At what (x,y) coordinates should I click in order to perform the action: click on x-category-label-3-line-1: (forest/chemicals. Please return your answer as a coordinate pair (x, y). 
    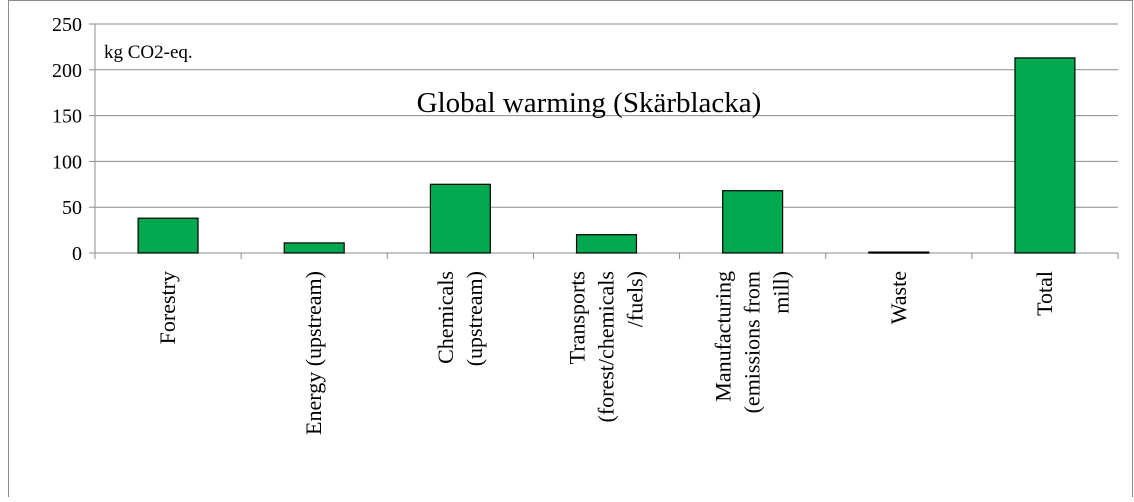
    Looking at the image, I should click on (606, 347).